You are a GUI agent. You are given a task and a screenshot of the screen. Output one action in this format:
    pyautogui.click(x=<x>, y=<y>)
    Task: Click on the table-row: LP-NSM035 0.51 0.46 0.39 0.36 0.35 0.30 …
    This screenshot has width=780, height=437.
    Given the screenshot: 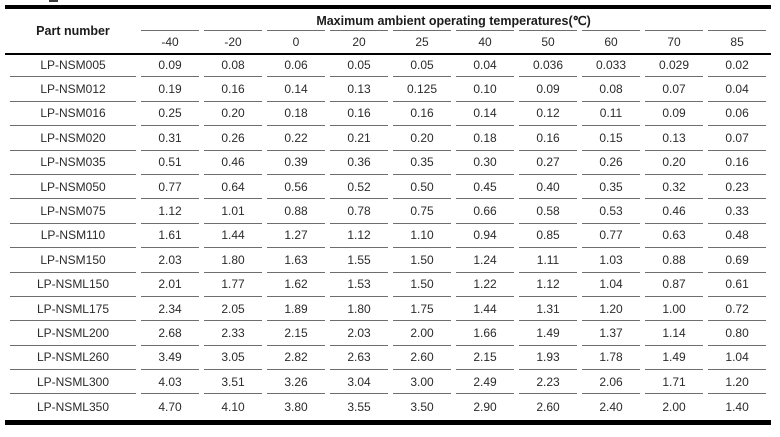 What is the action you would take?
    pyautogui.click(x=388, y=163)
    